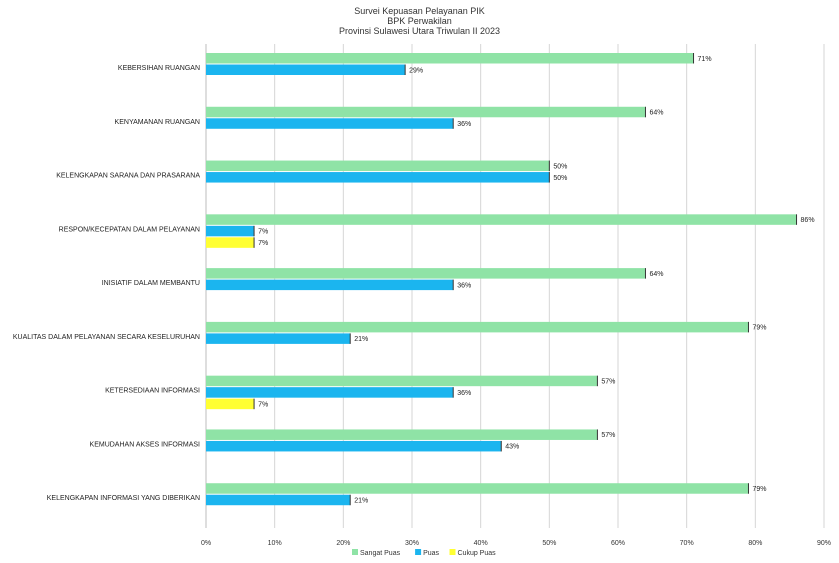 The image size is (839, 563). What do you see at coordinates (380, 553) in the screenshot?
I see `legend-label: Sangat Puas` at bounding box center [380, 553].